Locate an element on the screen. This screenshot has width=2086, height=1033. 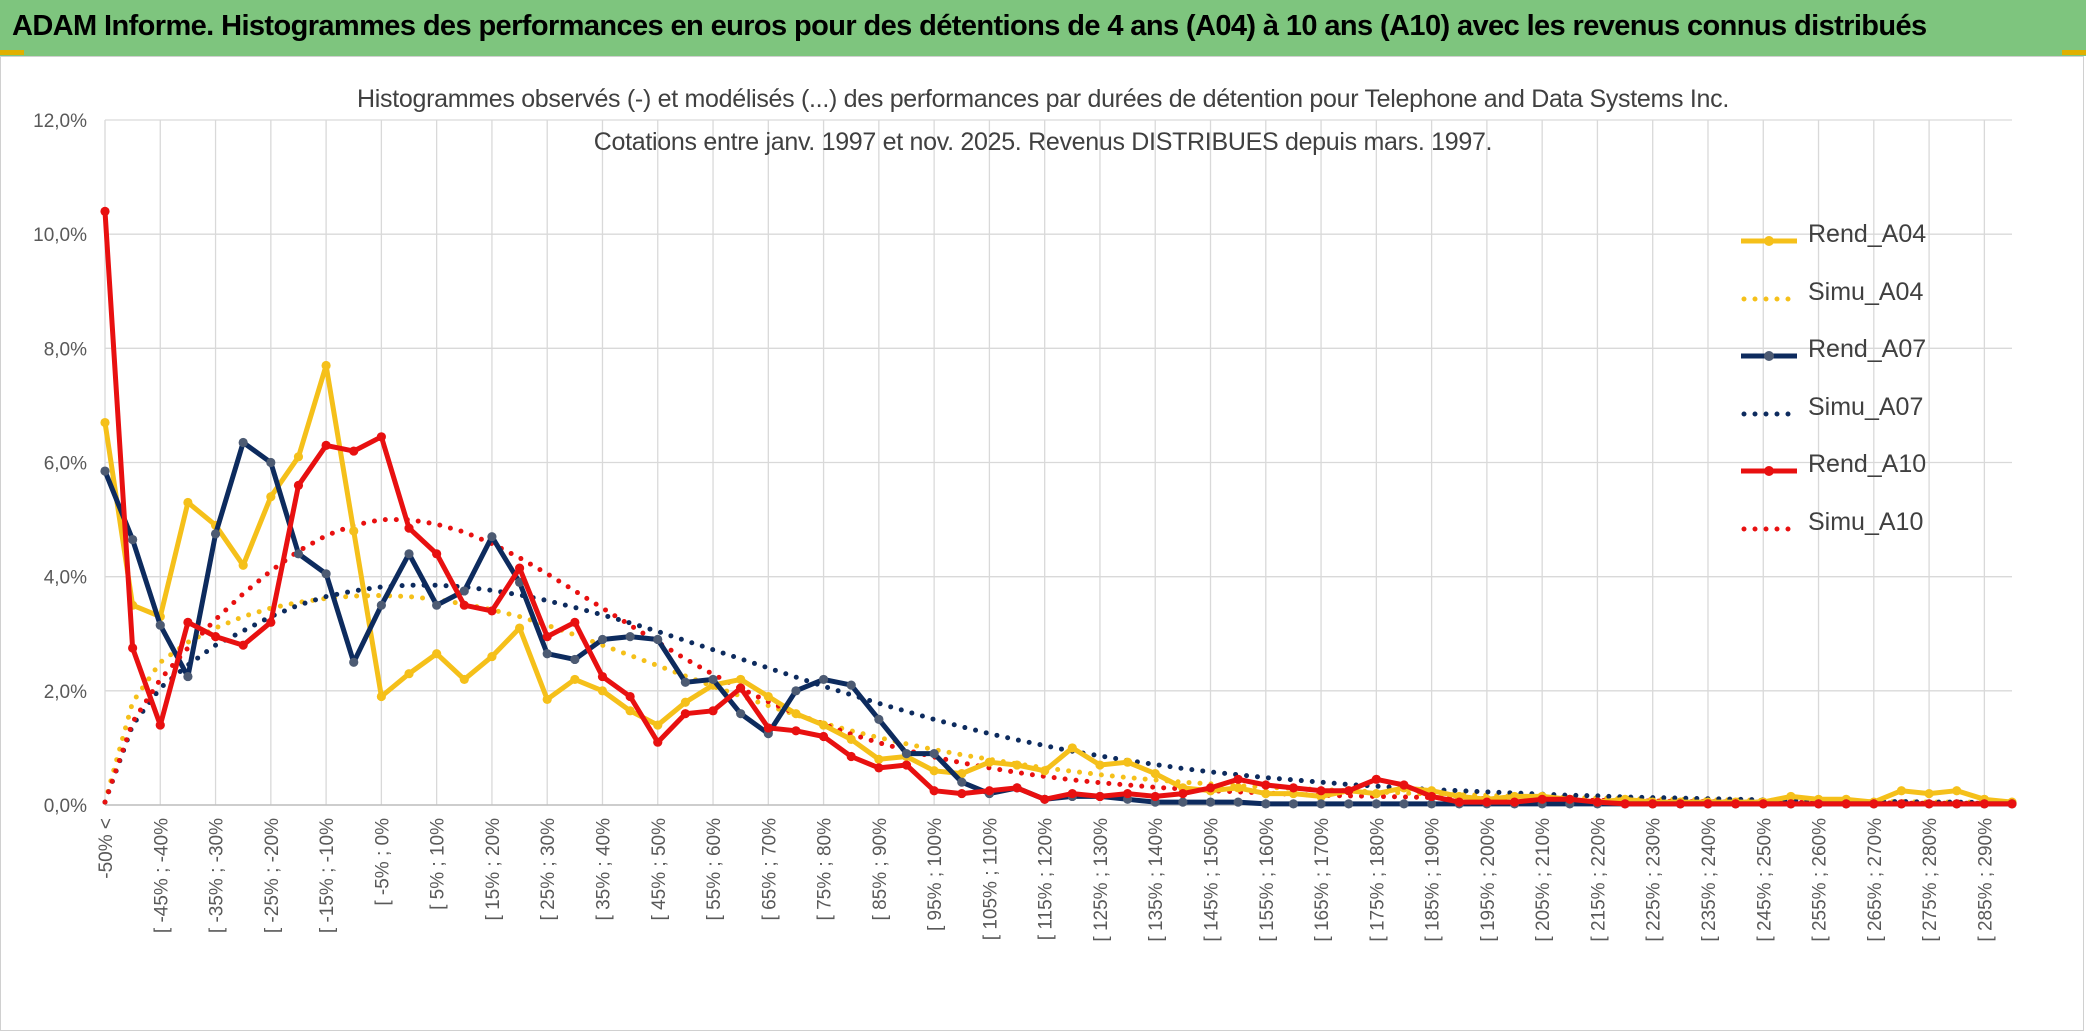
legend-label: Simu_A10 is located at coordinates (1866, 521).